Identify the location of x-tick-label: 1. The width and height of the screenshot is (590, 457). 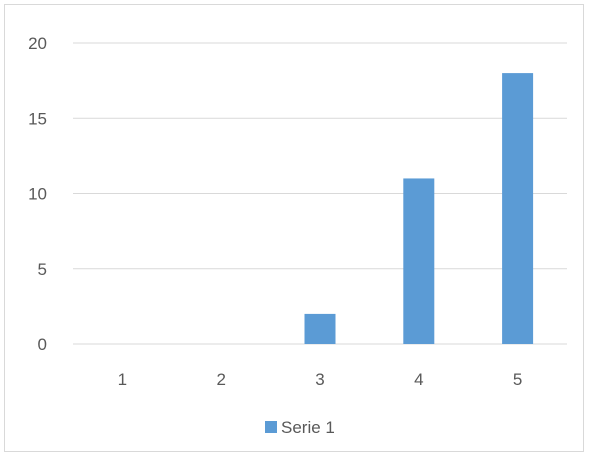
(122, 379).